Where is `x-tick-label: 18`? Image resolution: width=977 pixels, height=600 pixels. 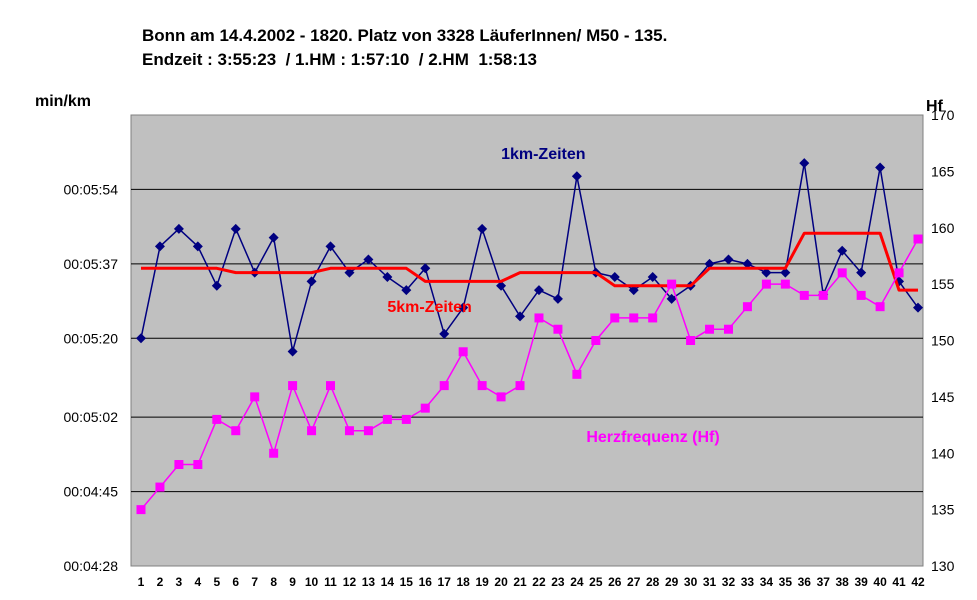
x-tick-label: 18 is located at coordinates (463, 582).